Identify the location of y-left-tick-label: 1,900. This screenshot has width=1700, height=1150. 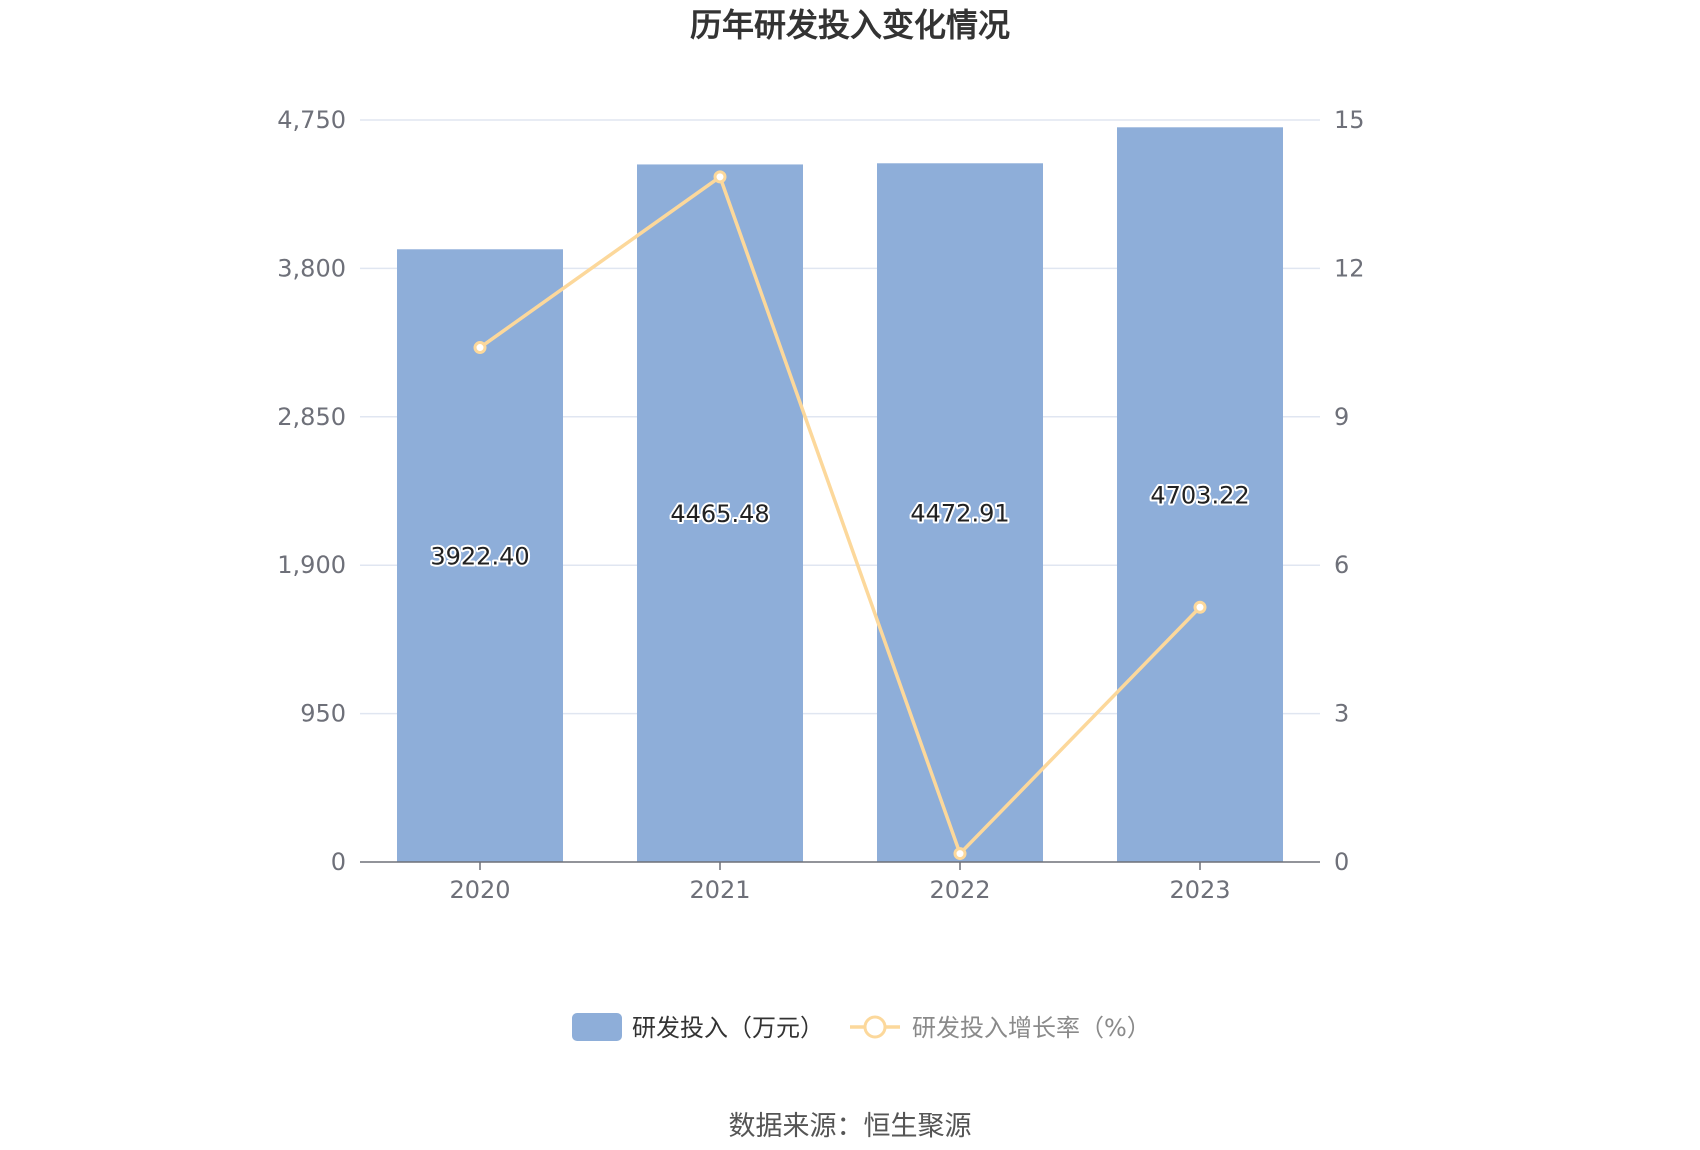
(311, 565).